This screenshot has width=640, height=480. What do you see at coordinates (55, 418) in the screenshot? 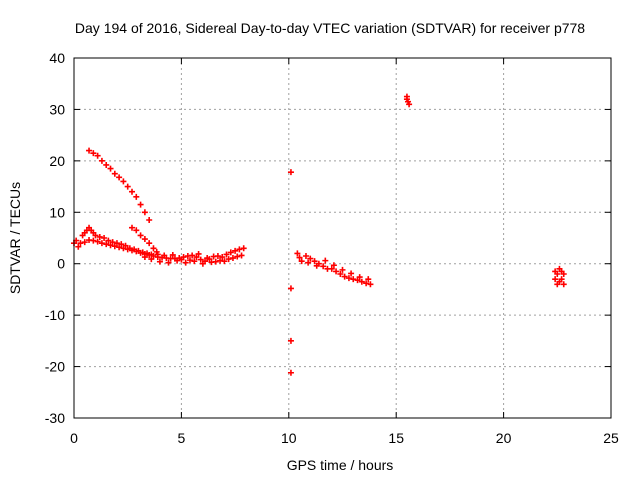
I see `y-tick-label: -30` at bounding box center [55, 418].